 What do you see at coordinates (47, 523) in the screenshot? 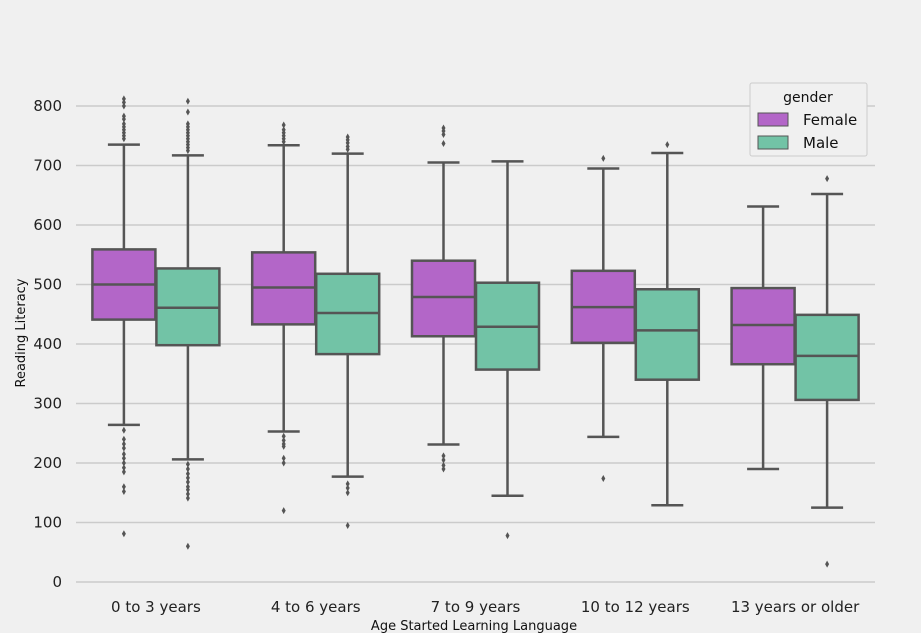
I see `y-tick-label: 100` at bounding box center [47, 523].